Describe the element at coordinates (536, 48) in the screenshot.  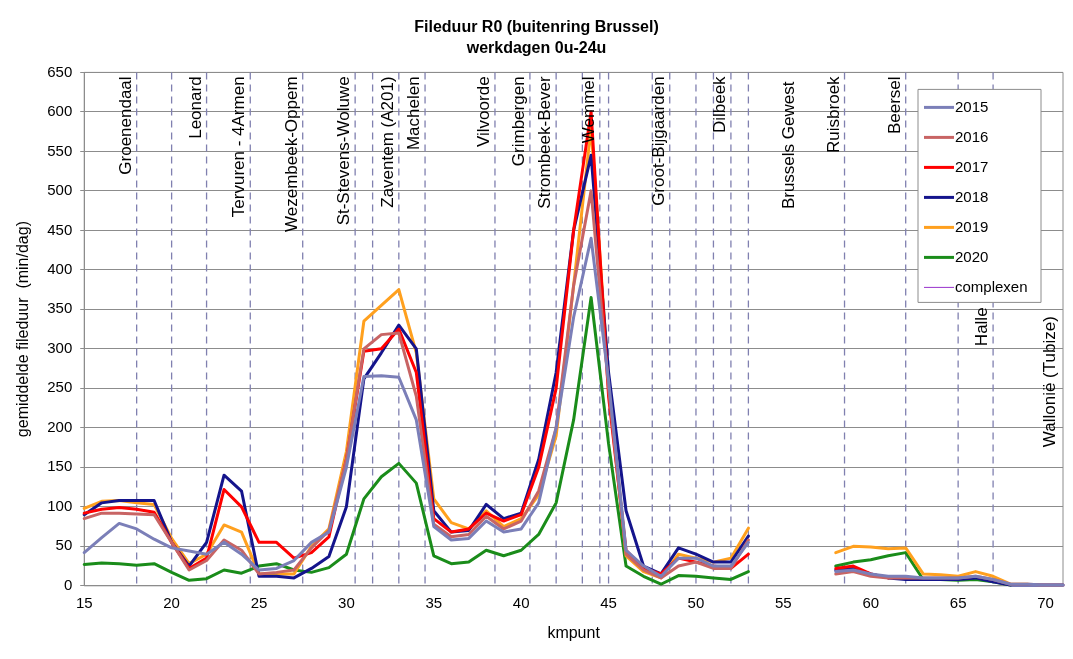
I see `chart-subtitle: werkdagen 0u-24u` at that location.